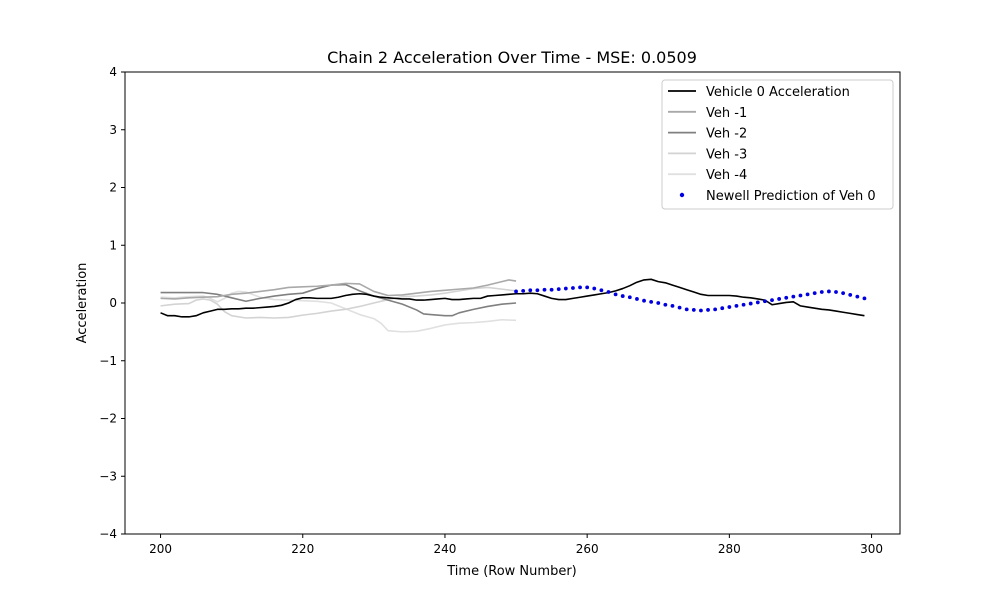 Image resolution: width=1000 pixels, height=600 pixels. Describe the element at coordinates (160, 549) in the screenshot. I see `x-tick-label: 200` at that location.